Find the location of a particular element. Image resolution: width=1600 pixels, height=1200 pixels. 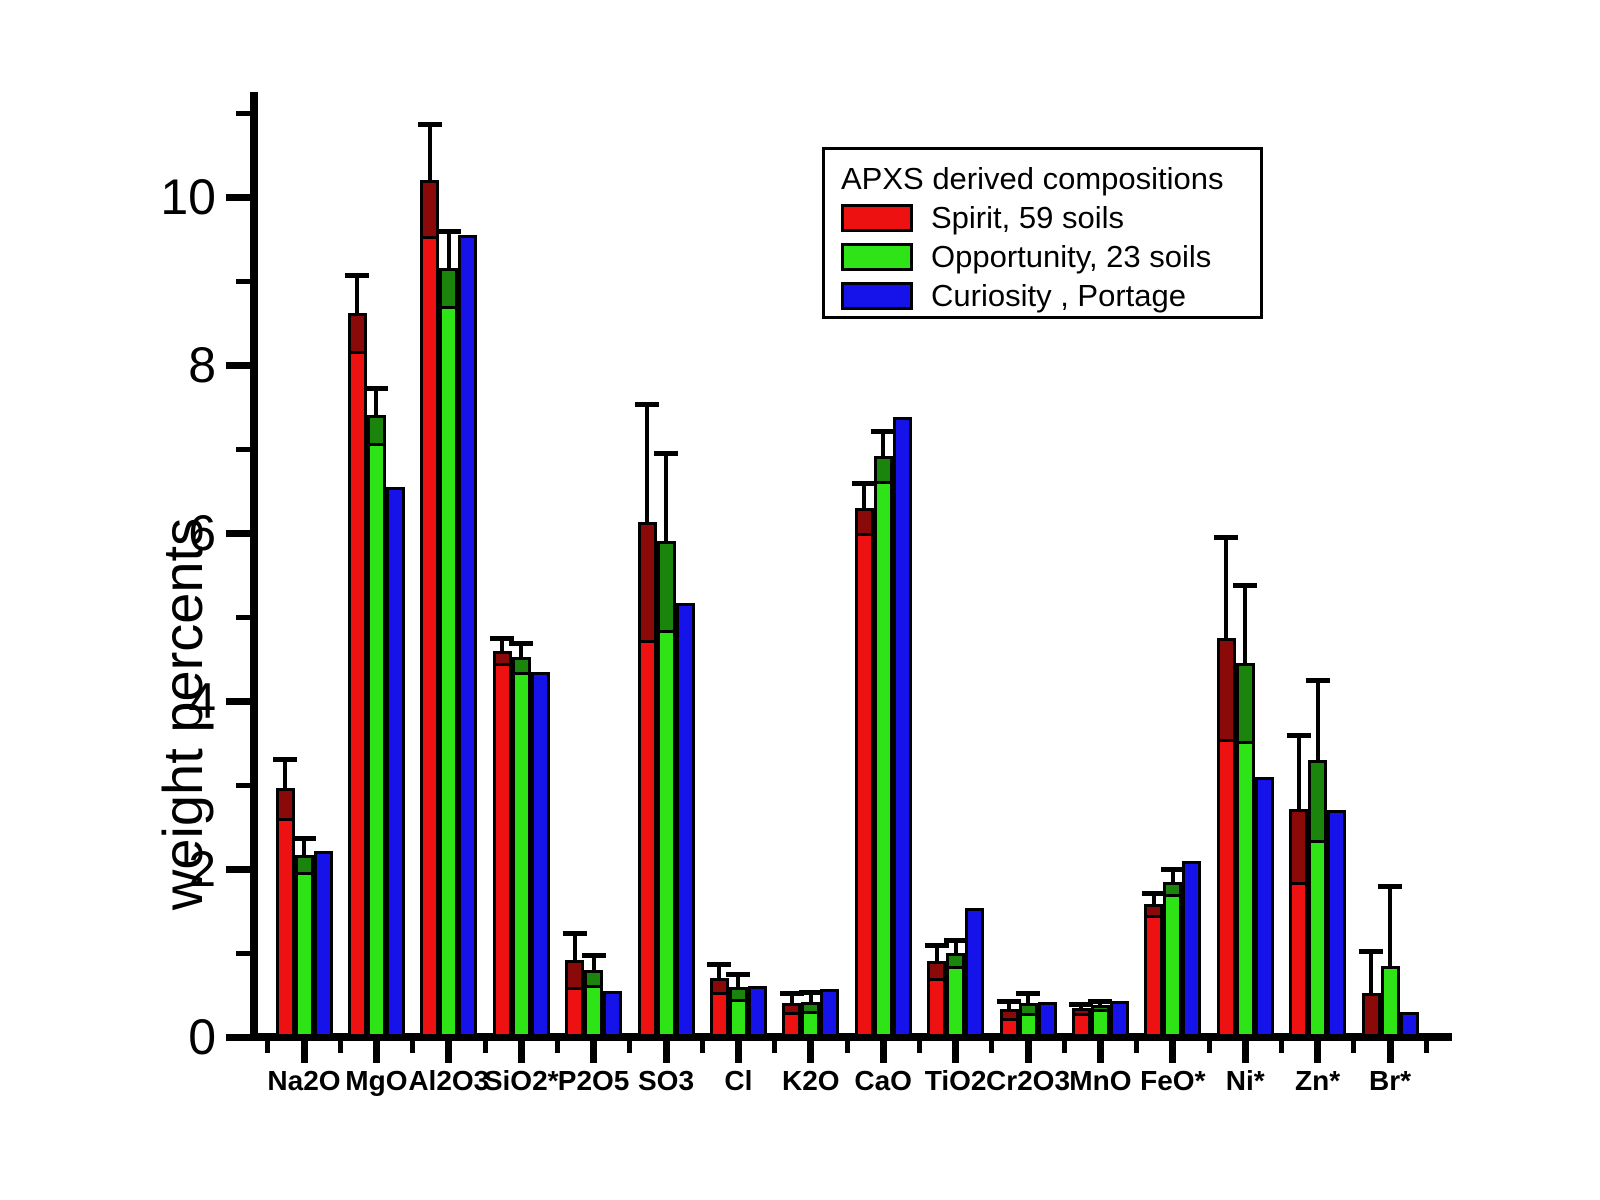

y-major-tick is located at coordinates (238, 533).